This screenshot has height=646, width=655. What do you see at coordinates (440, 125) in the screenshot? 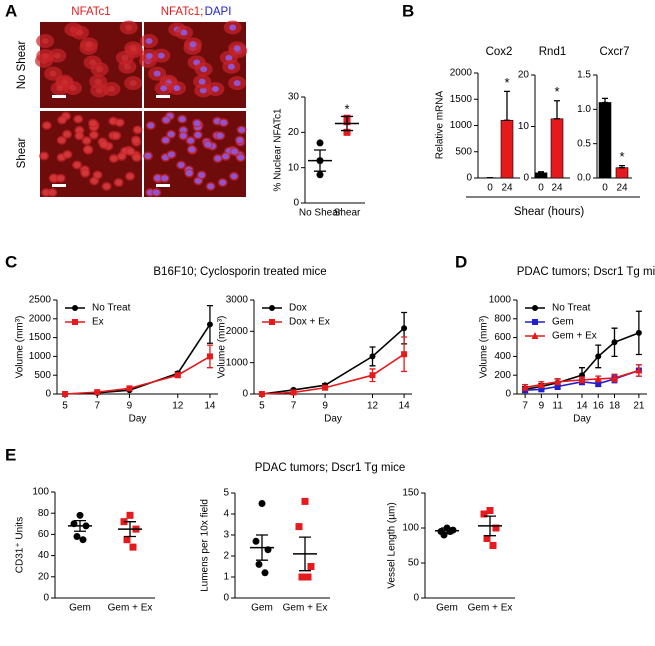
I see `axis-label: Relative mRNA` at bounding box center [440, 125].